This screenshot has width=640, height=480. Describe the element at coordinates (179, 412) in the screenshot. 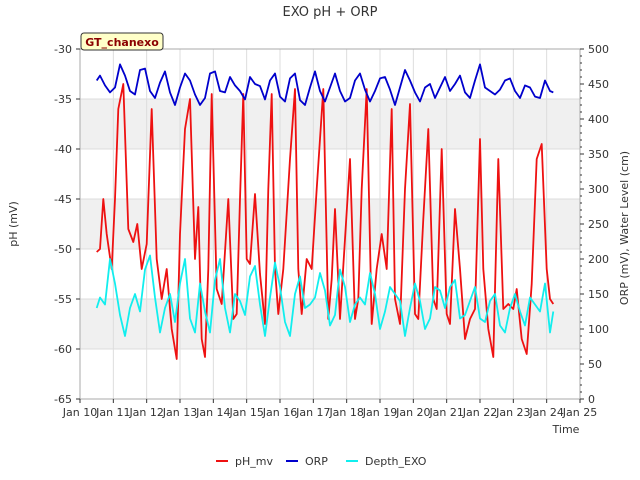

I see `x-tick-label: Jan 13` at that location.